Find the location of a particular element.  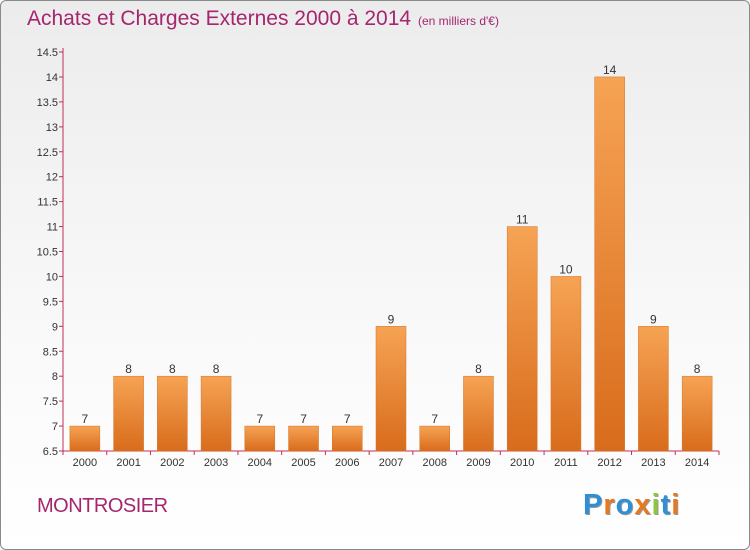

bar-2007 is located at coordinates (391, 389).